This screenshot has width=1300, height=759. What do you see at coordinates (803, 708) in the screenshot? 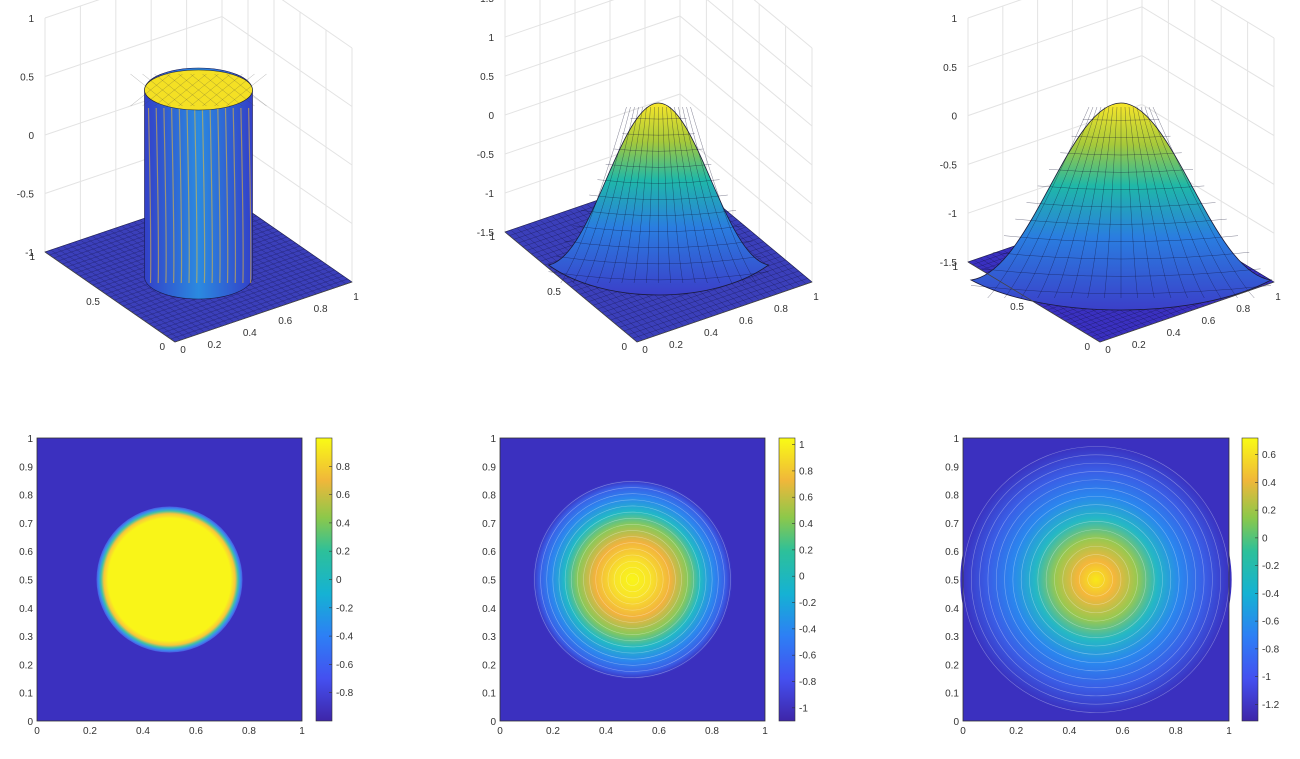
I see `colorbar-tick-label: -1` at bounding box center [803, 708].